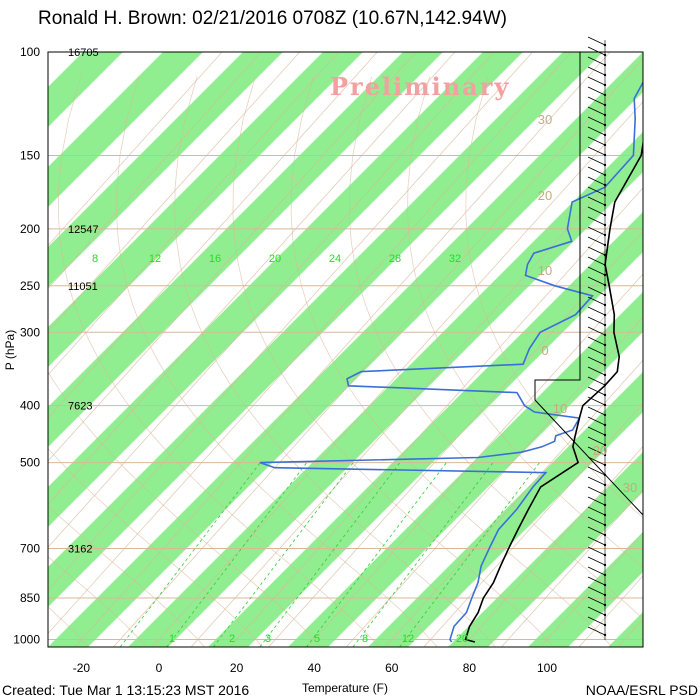 This screenshot has height=700, width=700. What do you see at coordinates (232, 639) in the screenshot?
I see `mixing-ratio-label: 2` at bounding box center [232, 639].